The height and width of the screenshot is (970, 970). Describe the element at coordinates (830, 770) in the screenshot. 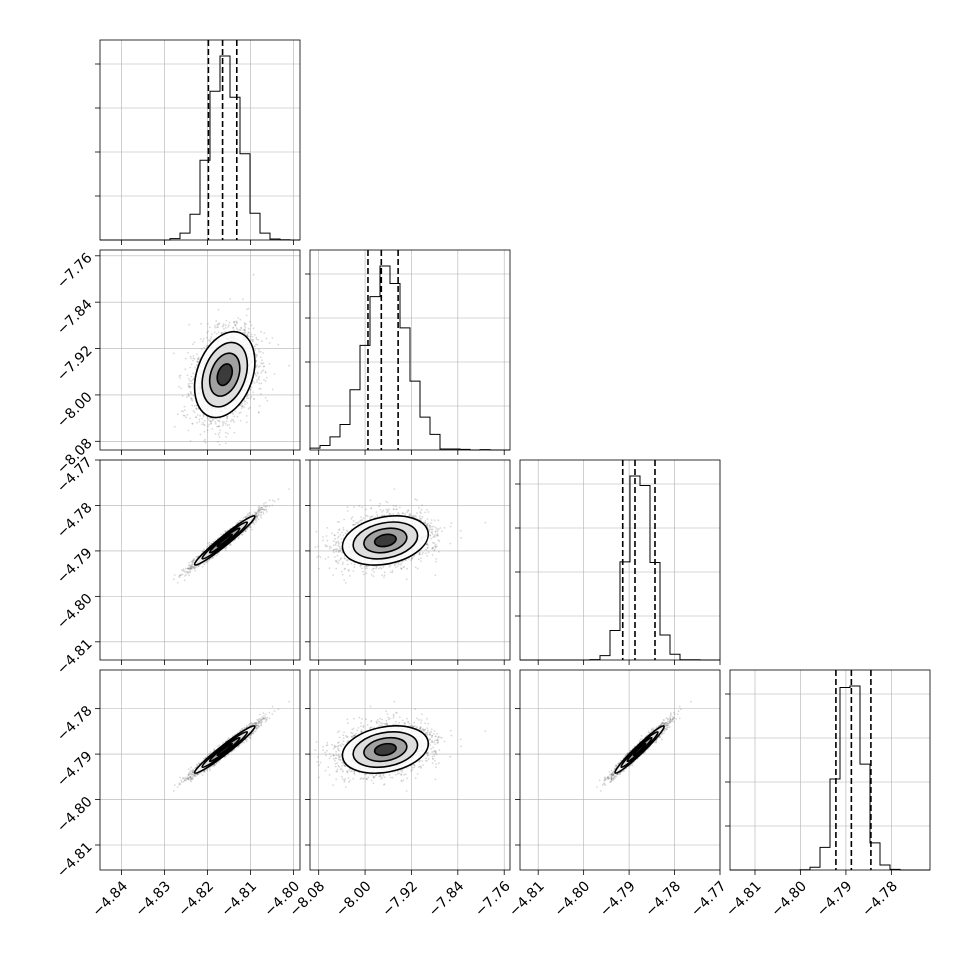

I see `panel-frame` at that location.